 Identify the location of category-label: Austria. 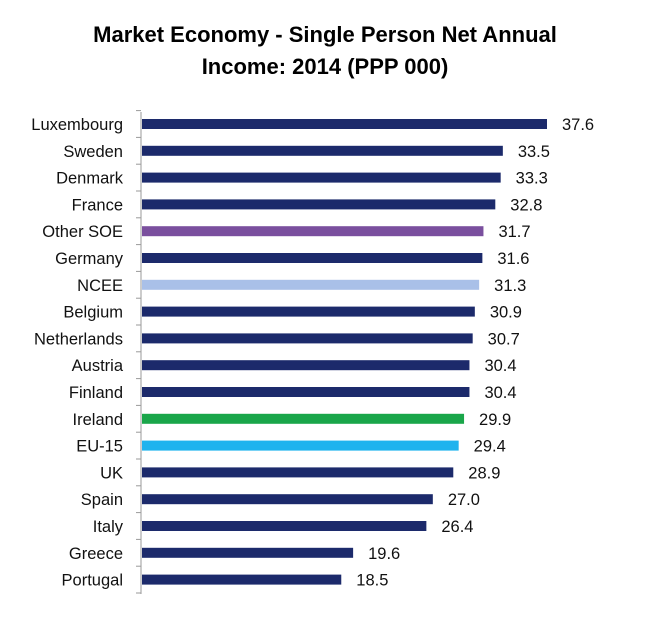
(98, 366).